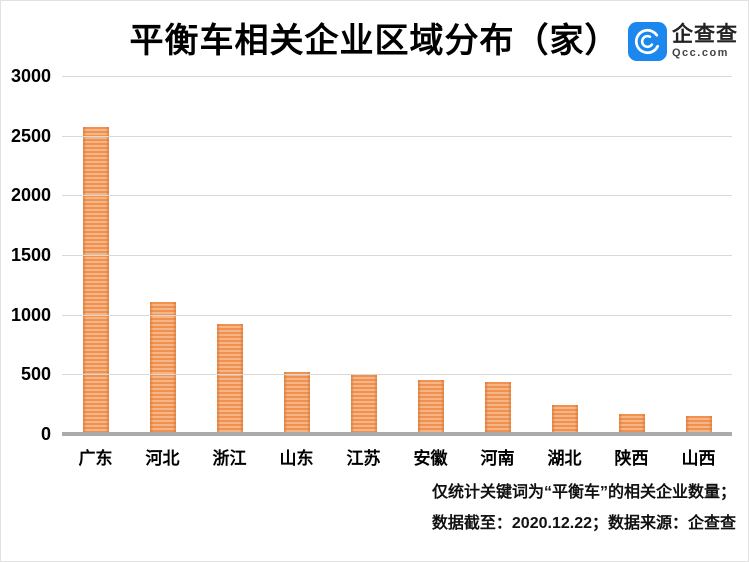 The height and width of the screenshot is (562, 749). What do you see at coordinates (35, 374) in the screenshot?
I see `y-tick-label: 500` at bounding box center [35, 374].